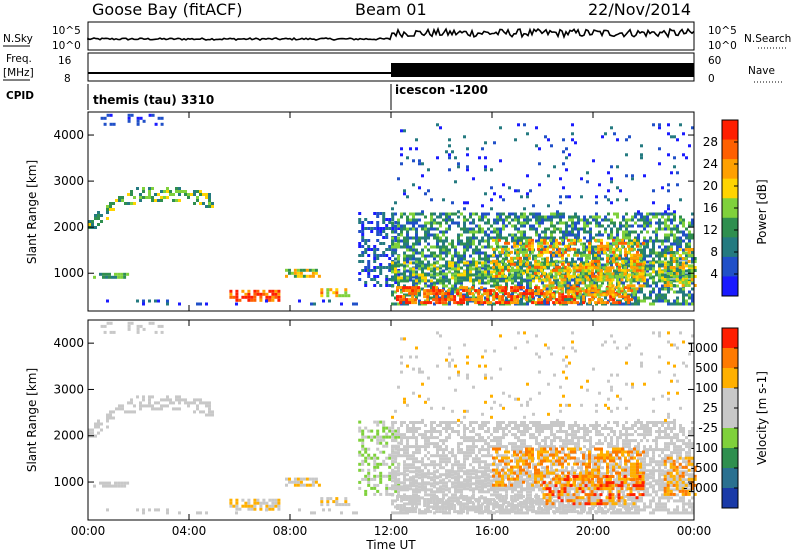 The width and height of the screenshot is (800, 554). What do you see at coordinates (67, 79) in the screenshot?
I see `freq-tick-bottom: 8` at bounding box center [67, 79].